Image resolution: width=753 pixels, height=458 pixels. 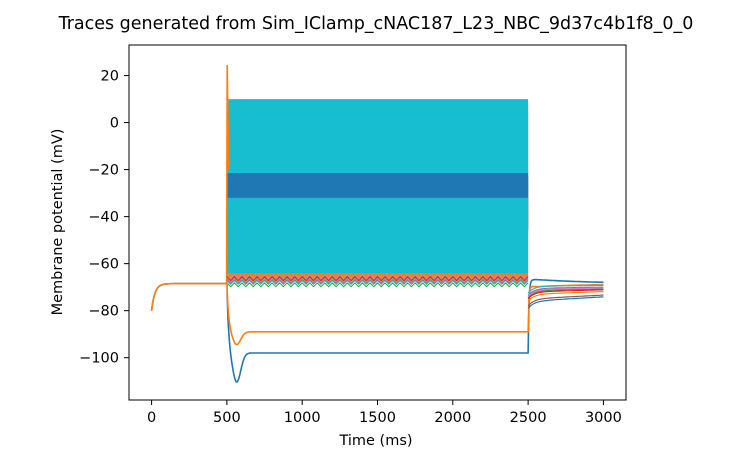 I want to click on x-tick-label-3: 1500, so click(x=377, y=418).